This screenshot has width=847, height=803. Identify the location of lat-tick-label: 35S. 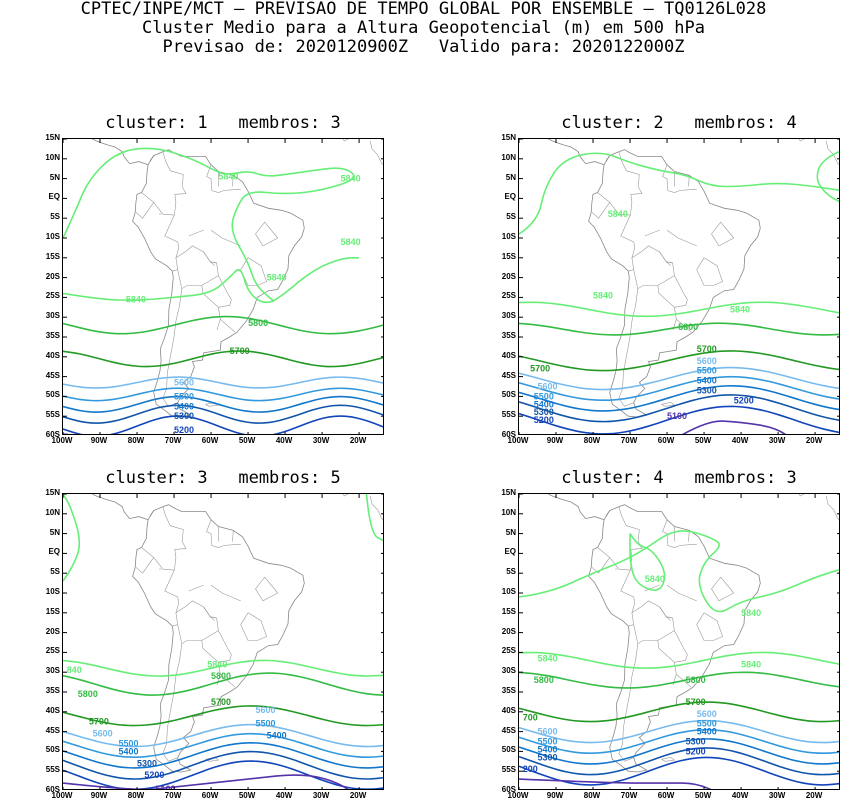
(52, 335).